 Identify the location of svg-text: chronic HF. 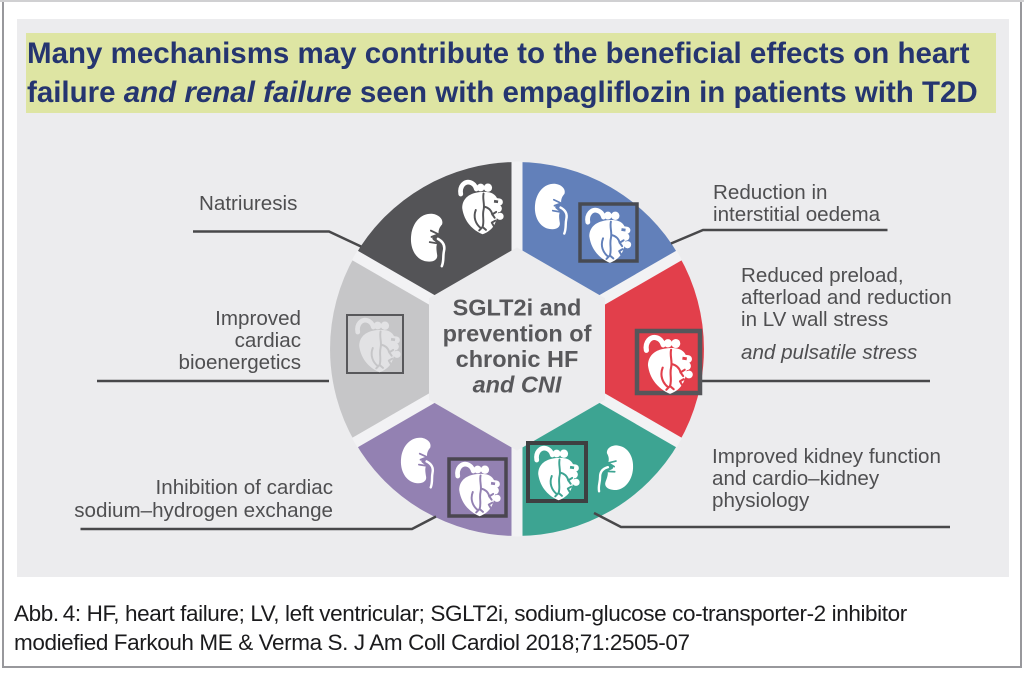
(517, 359).